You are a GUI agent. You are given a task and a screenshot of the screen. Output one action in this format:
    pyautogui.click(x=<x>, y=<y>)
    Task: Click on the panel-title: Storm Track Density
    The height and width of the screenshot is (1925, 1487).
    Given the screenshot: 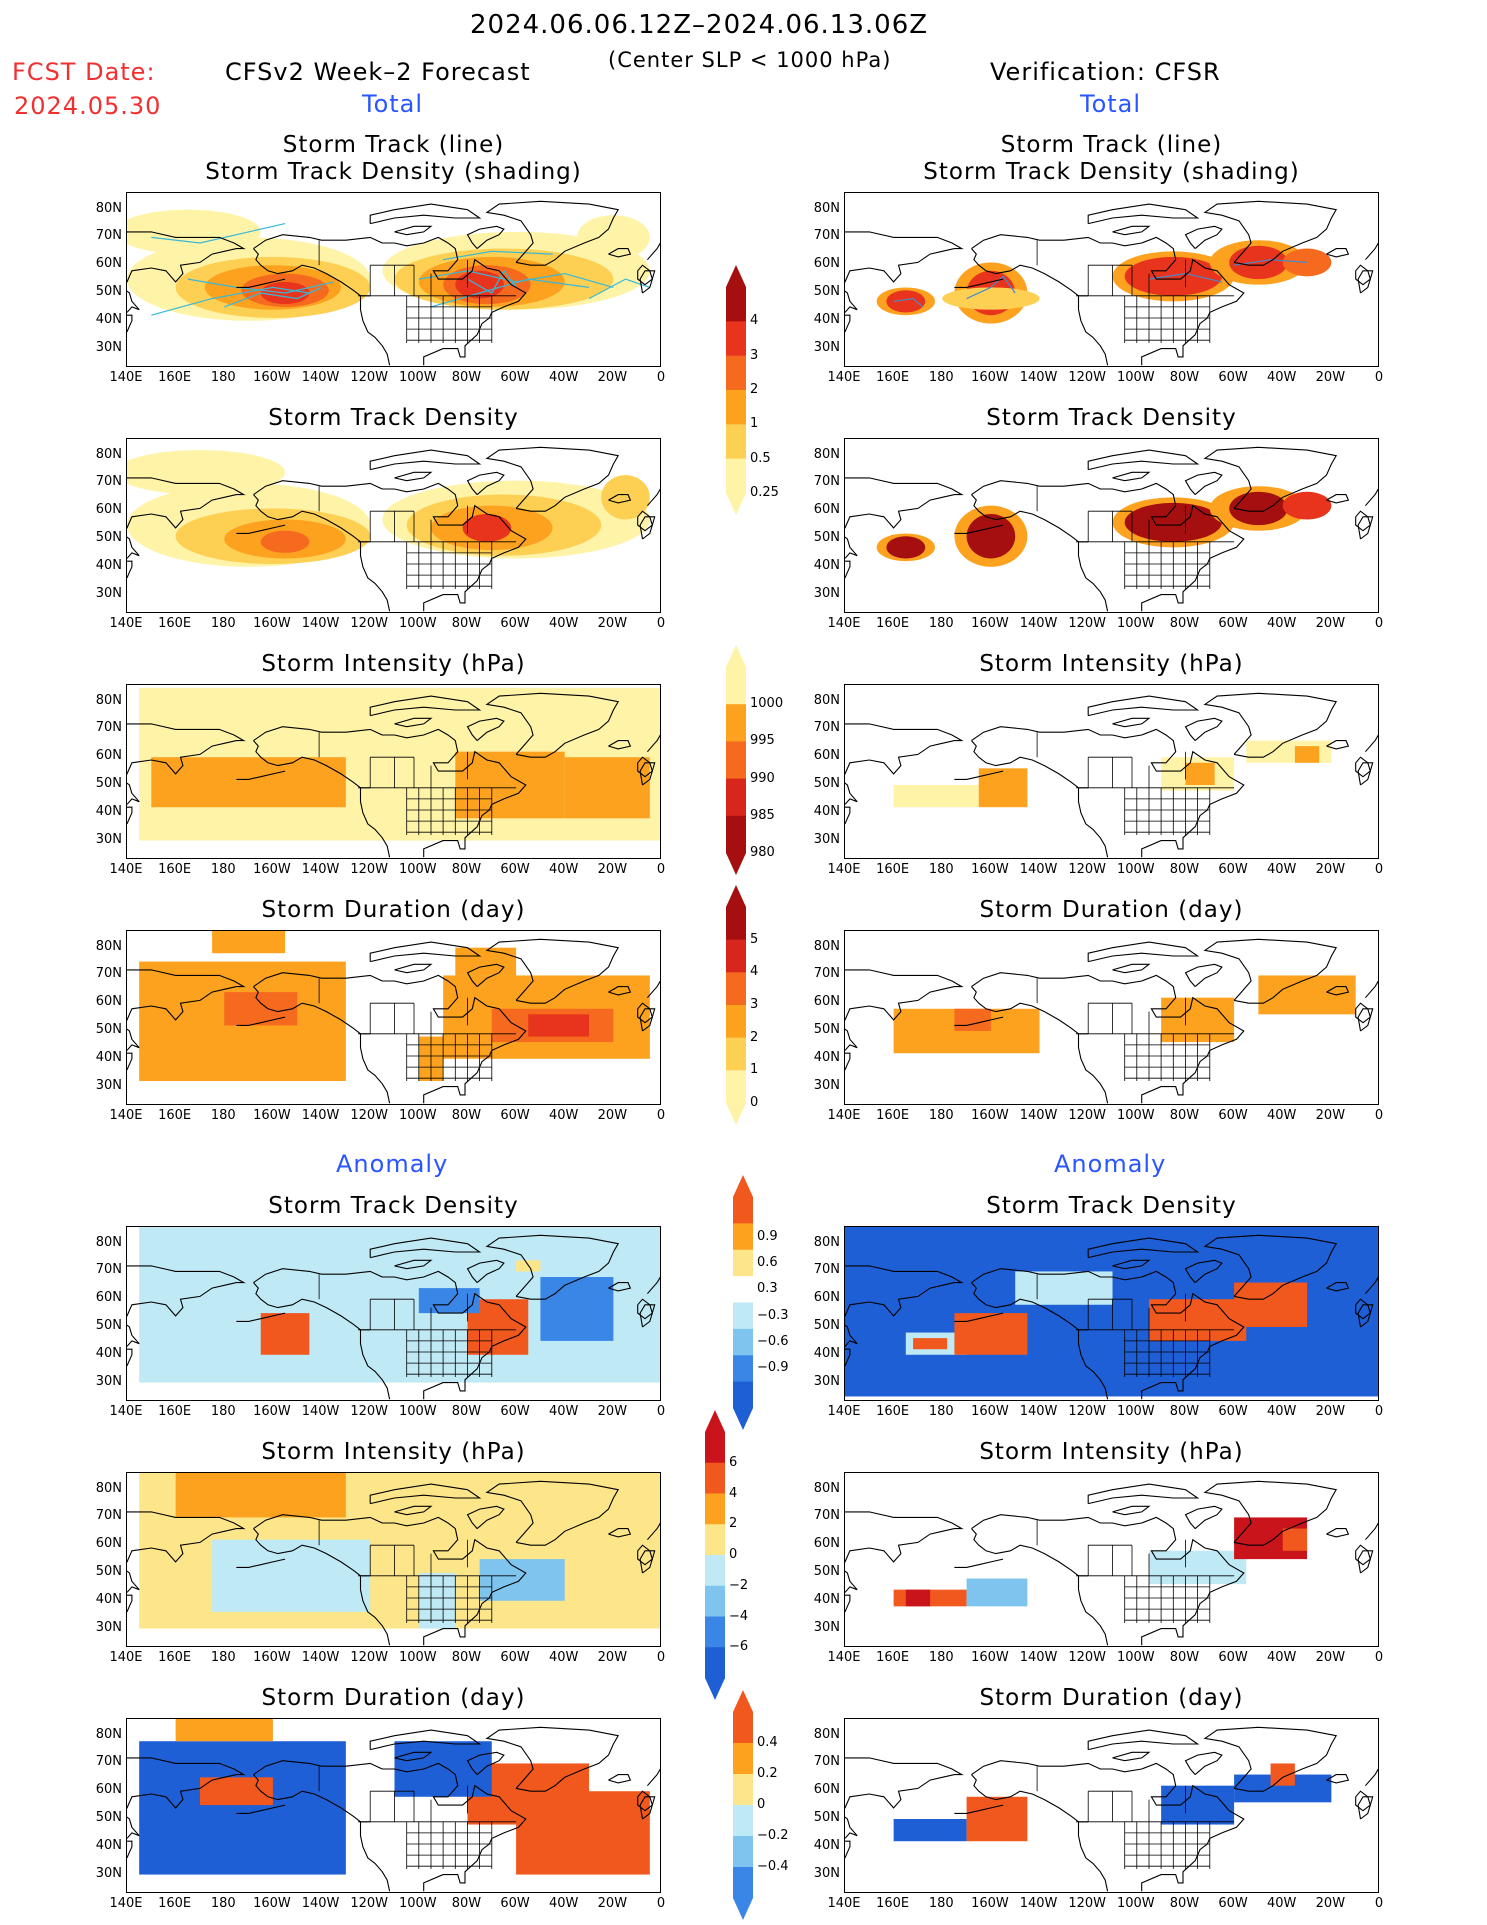 What is the action you would take?
    pyautogui.click(x=393, y=1206)
    